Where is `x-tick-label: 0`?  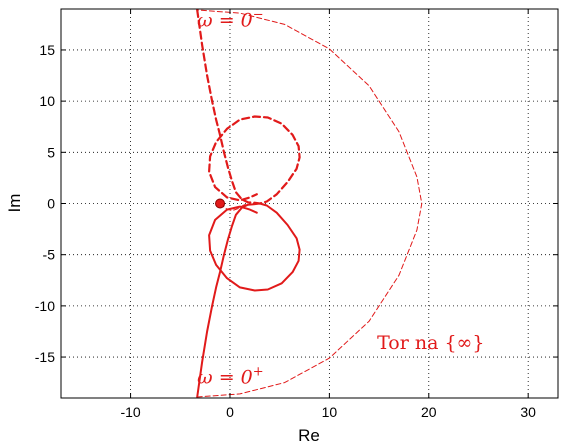
x-tick-label: 0 is located at coordinates (230, 412).